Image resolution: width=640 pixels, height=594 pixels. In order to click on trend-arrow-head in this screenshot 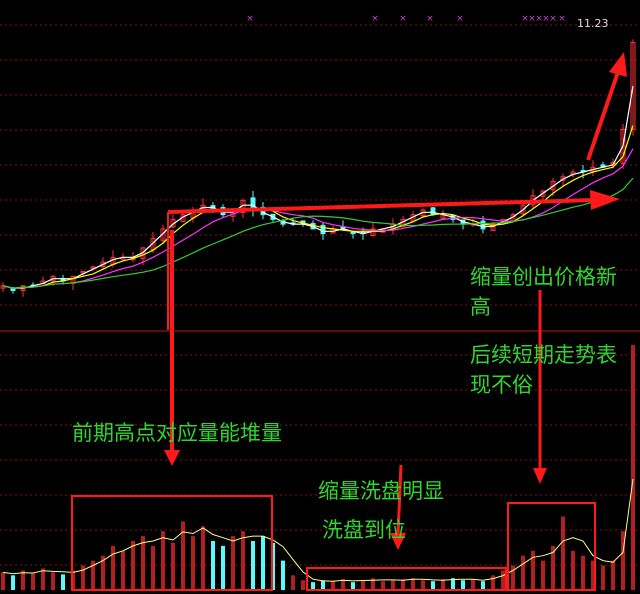, I will do `click(605, 200)`.